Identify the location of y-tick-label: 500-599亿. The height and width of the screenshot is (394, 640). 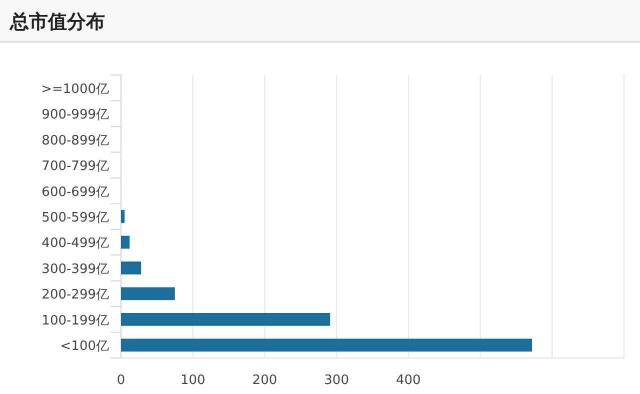
(75, 218).